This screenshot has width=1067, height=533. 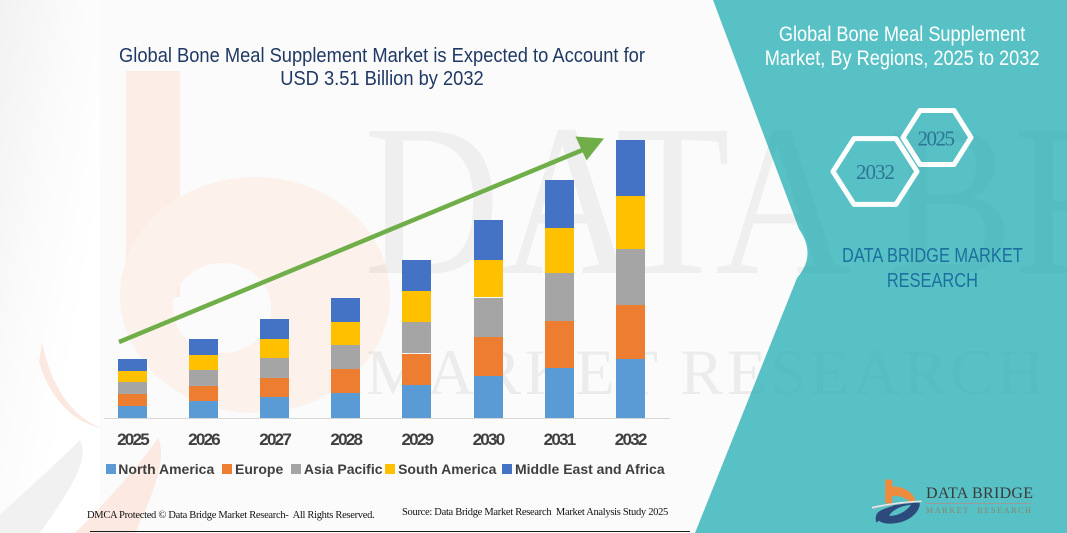 What do you see at coordinates (875, 172) in the screenshot?
I see `svg-text: 2032` at bounding box center [875, 172].